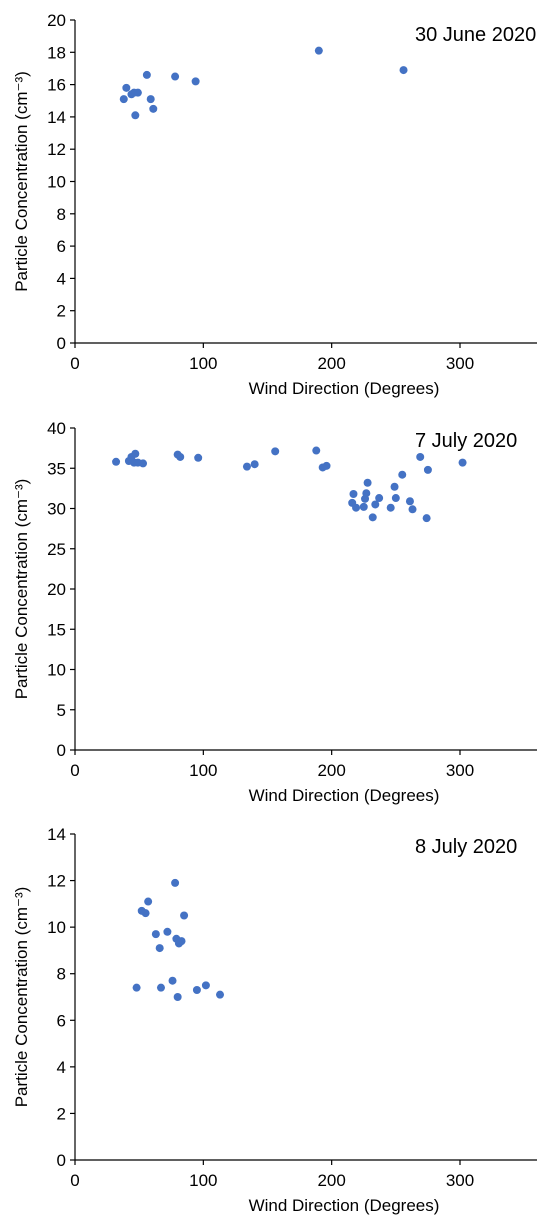 The image size is (559, 1219). Describe the element at coordinates (56, 428) in the screenshot. I see `y-tick-label: 40` at that location.